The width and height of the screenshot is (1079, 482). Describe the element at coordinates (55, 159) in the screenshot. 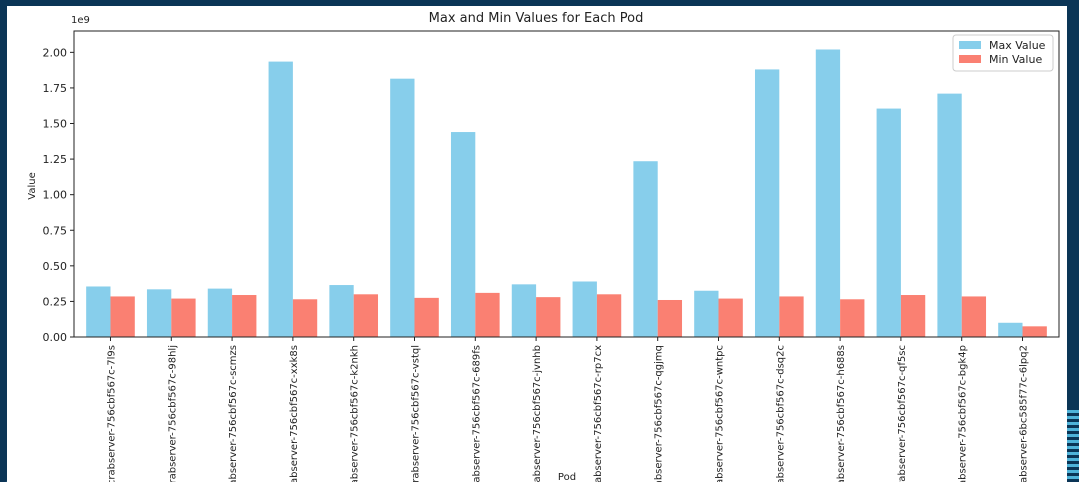

I see `y-tick-label: 1.25` at that location.